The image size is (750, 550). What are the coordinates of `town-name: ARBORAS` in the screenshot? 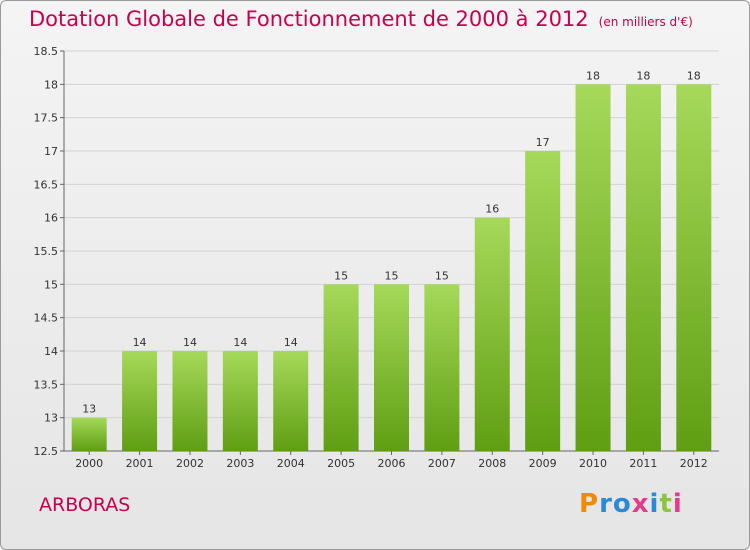 It's located at (85, 505).